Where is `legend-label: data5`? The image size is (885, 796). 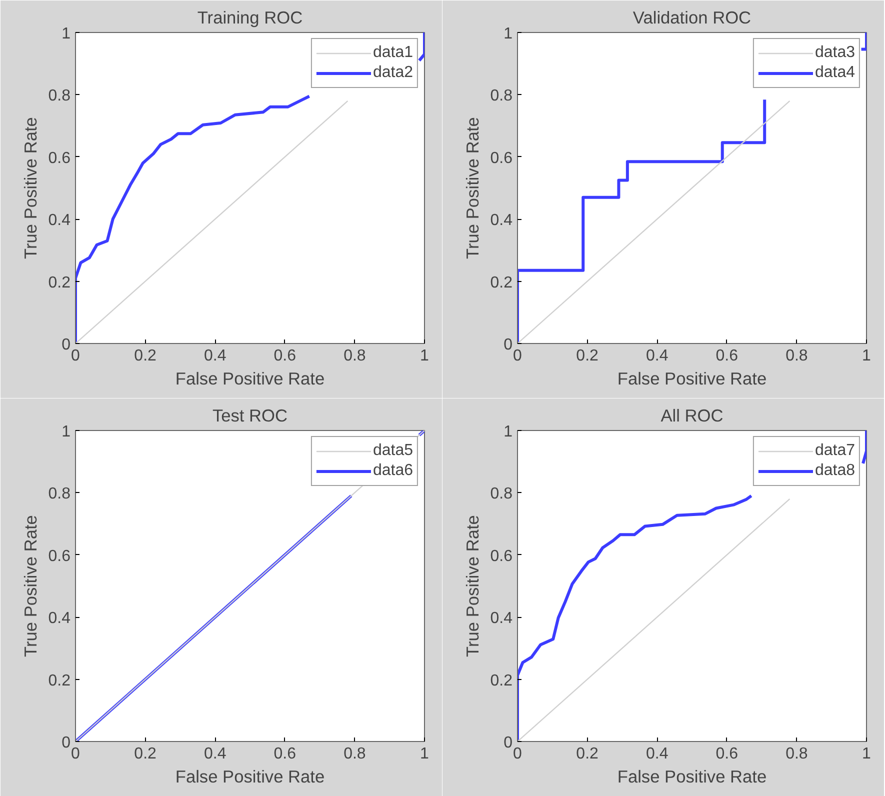 legend-label: data5 is located at coordinates (392, 451).